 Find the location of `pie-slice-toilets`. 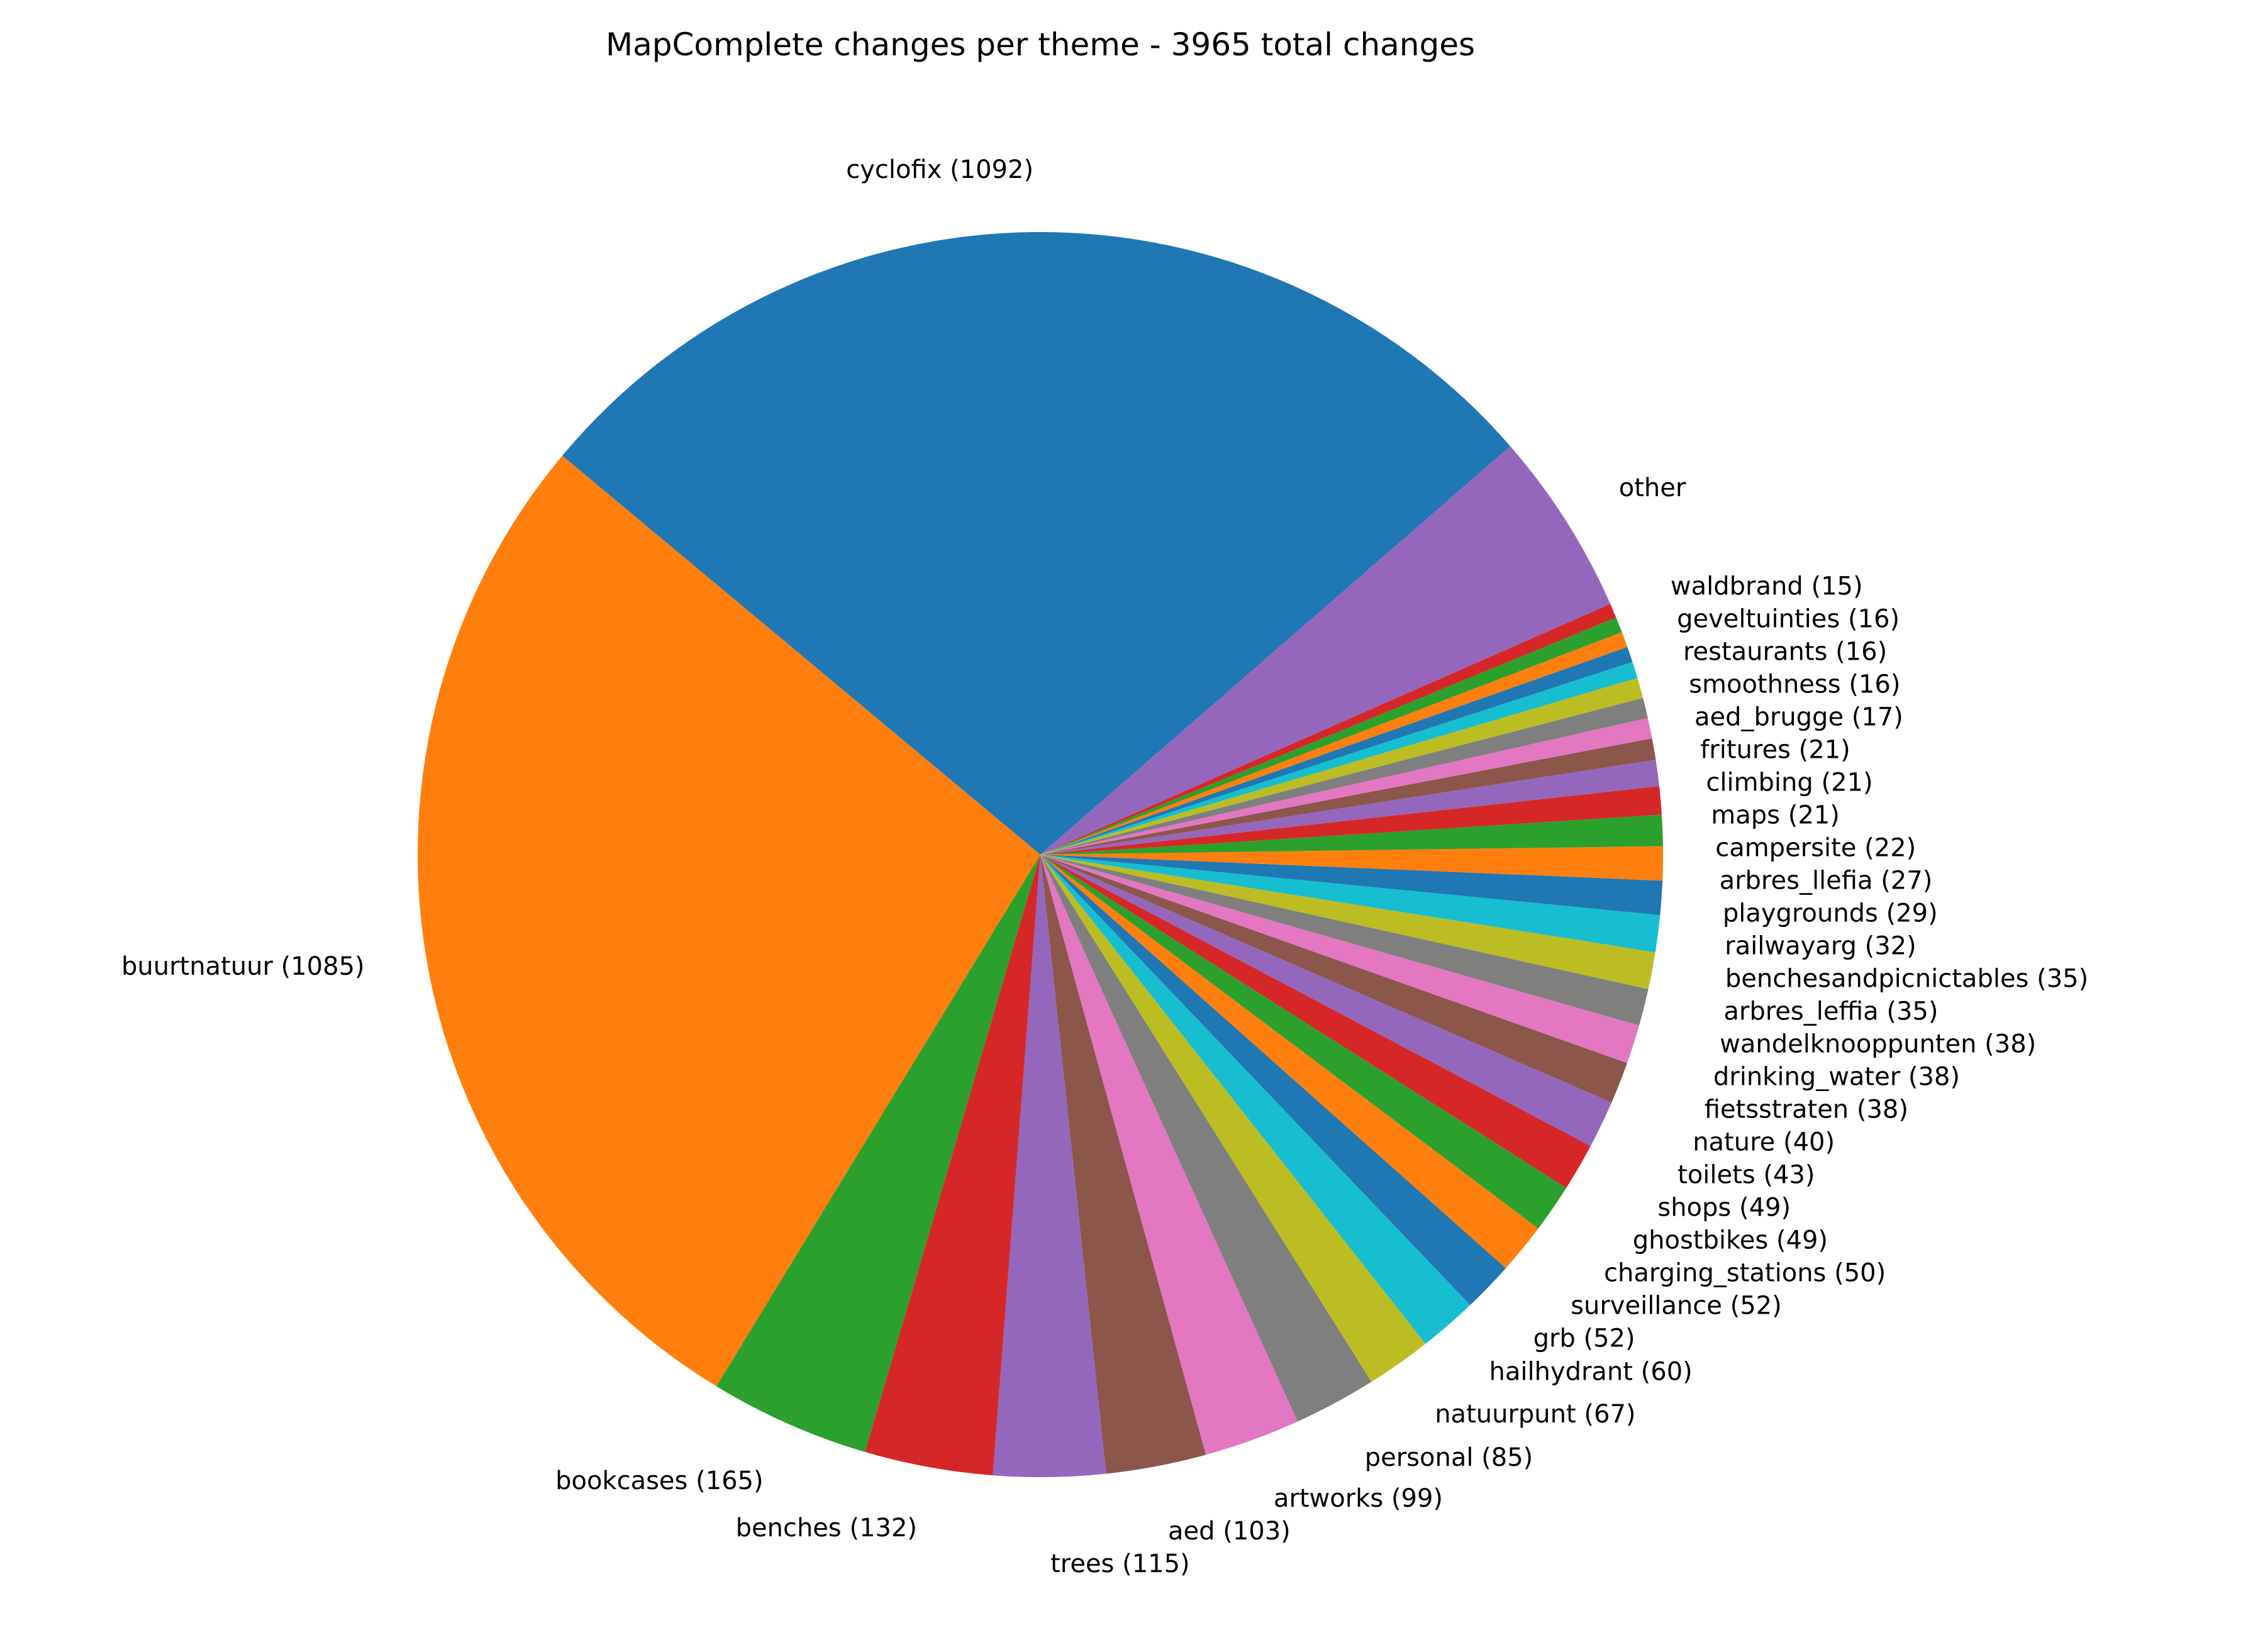

pie-slice-toilets is located at coordinates (1333, 979).